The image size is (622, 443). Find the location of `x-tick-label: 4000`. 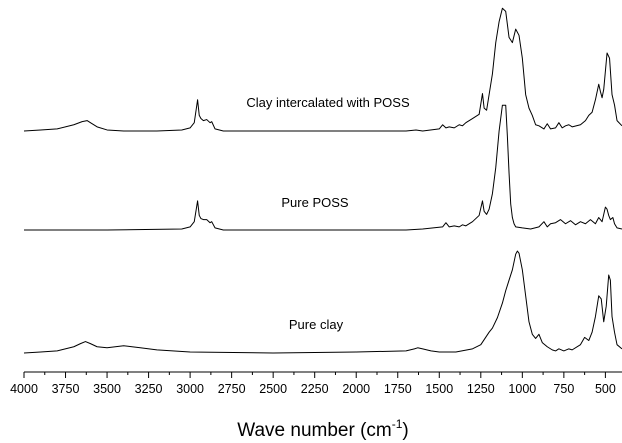

x-tick-label: 4000 is located at coordinates (24, 389).